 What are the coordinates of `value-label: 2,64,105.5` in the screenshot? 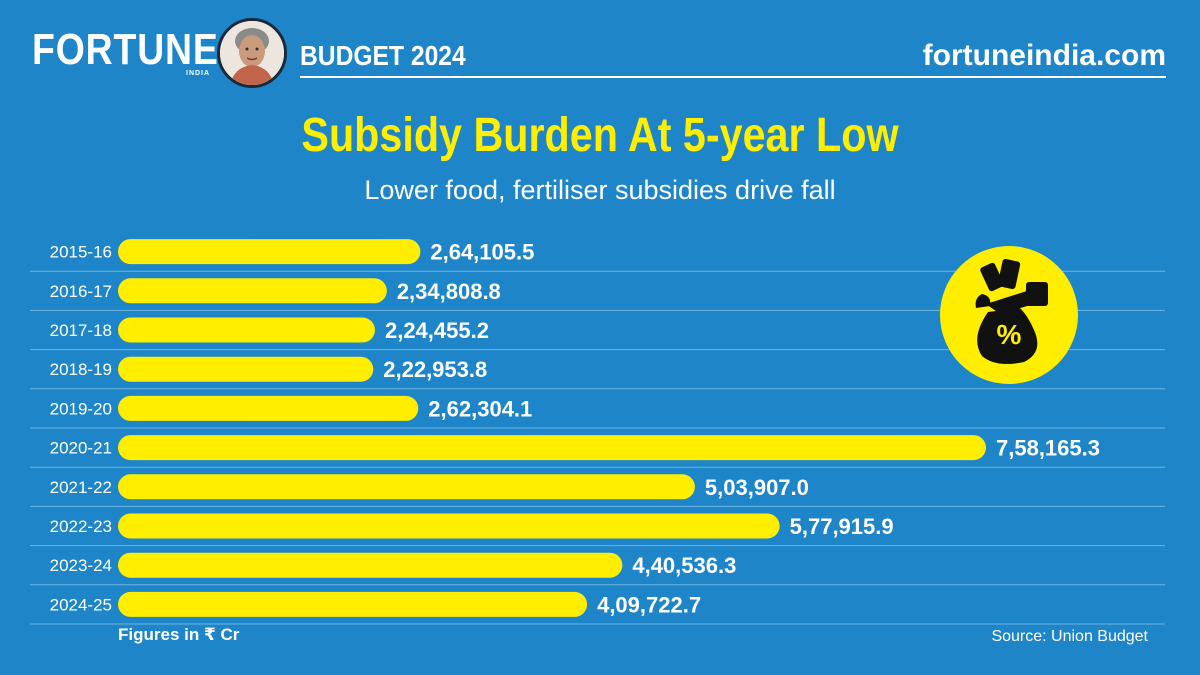 It's located at (482, 252).